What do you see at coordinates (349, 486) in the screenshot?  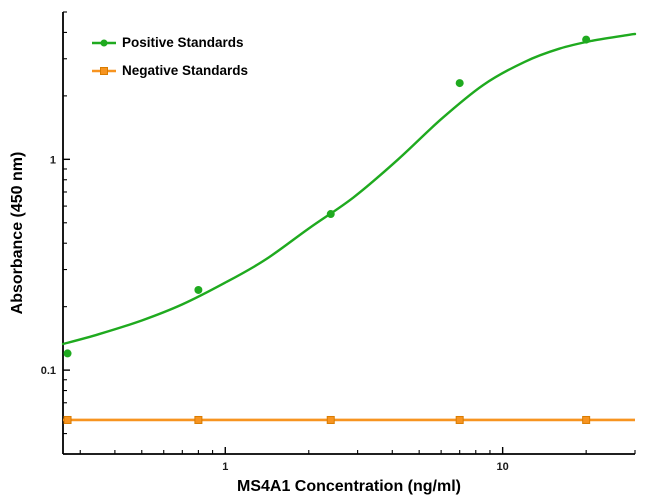 I see `x-axis-title: MS4A1 Concentration (ng/ml)` at bounding box center [349, 486].